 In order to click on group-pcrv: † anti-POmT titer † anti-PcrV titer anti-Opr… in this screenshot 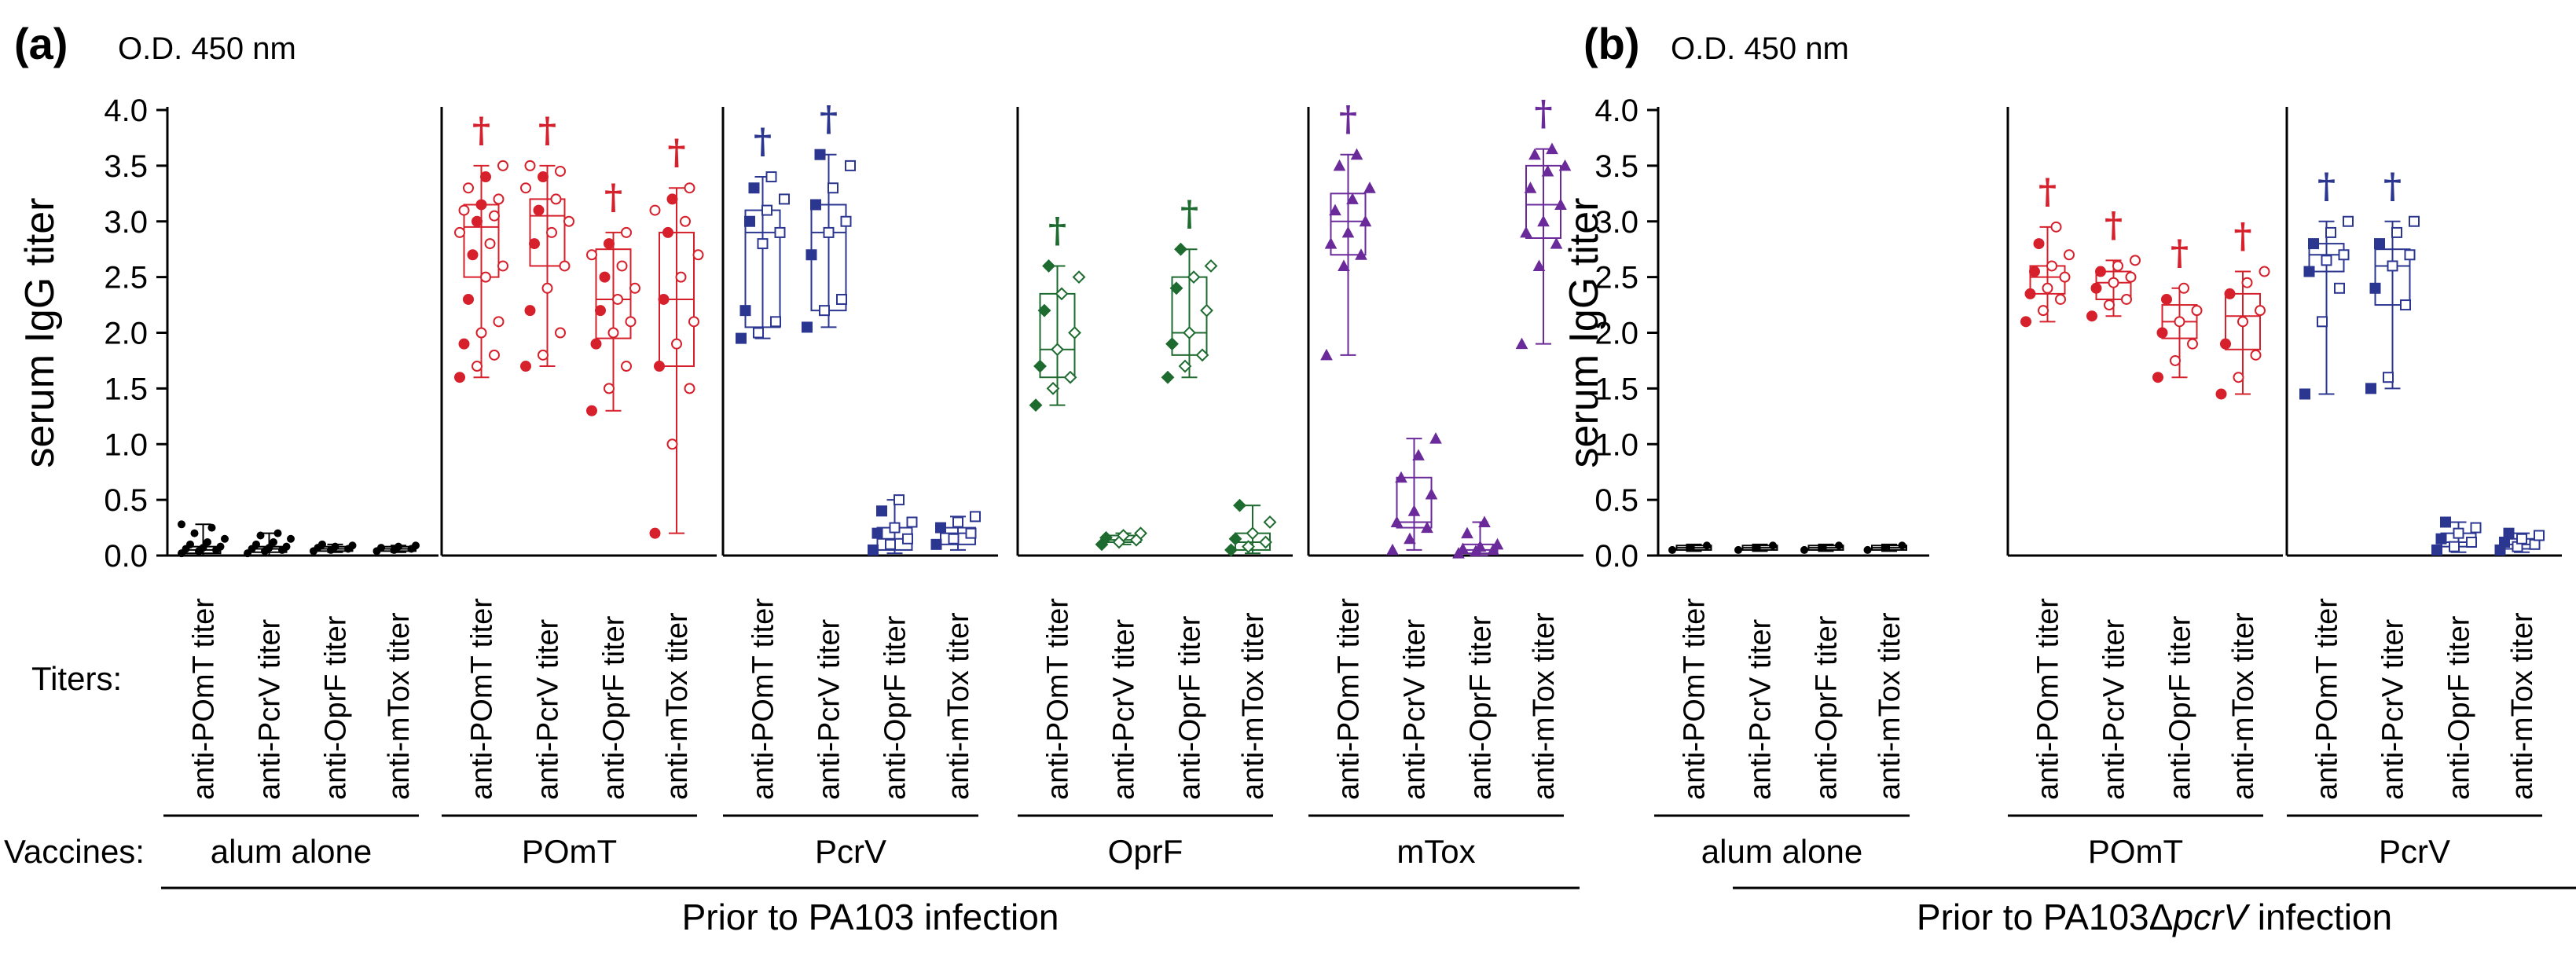, I will do `click(860, 485)`.